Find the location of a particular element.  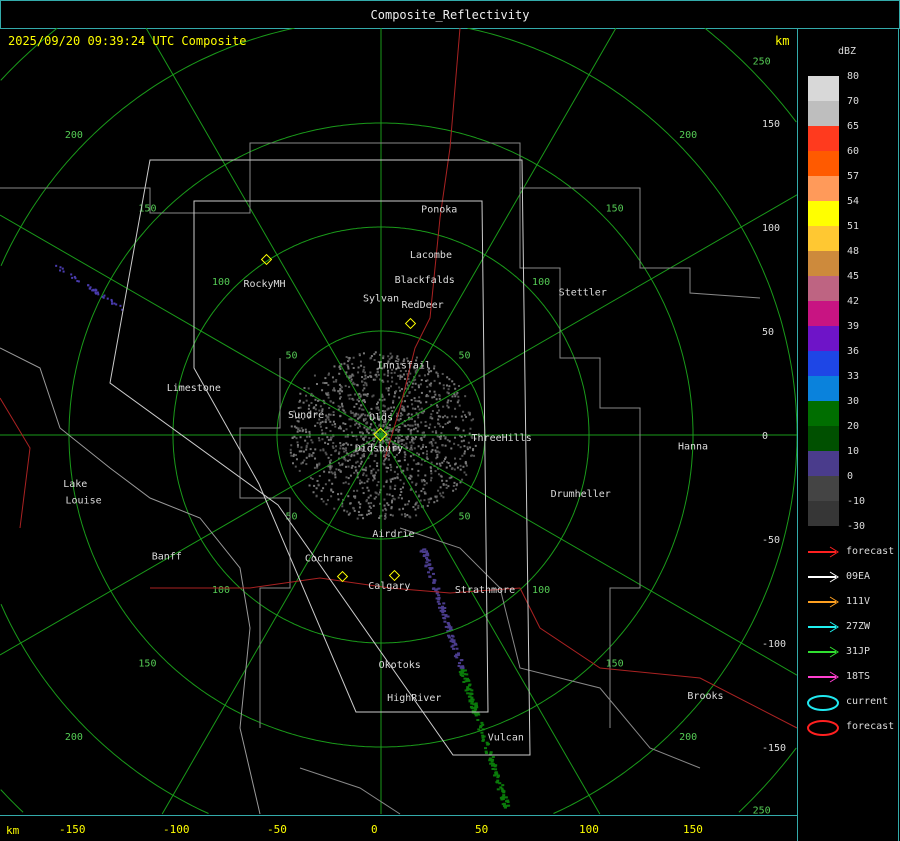

track-label: 111V is located at coordinates (858, 601).